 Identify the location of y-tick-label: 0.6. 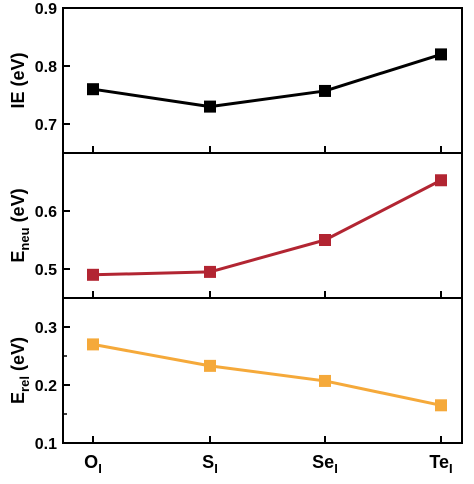
(46, 212).